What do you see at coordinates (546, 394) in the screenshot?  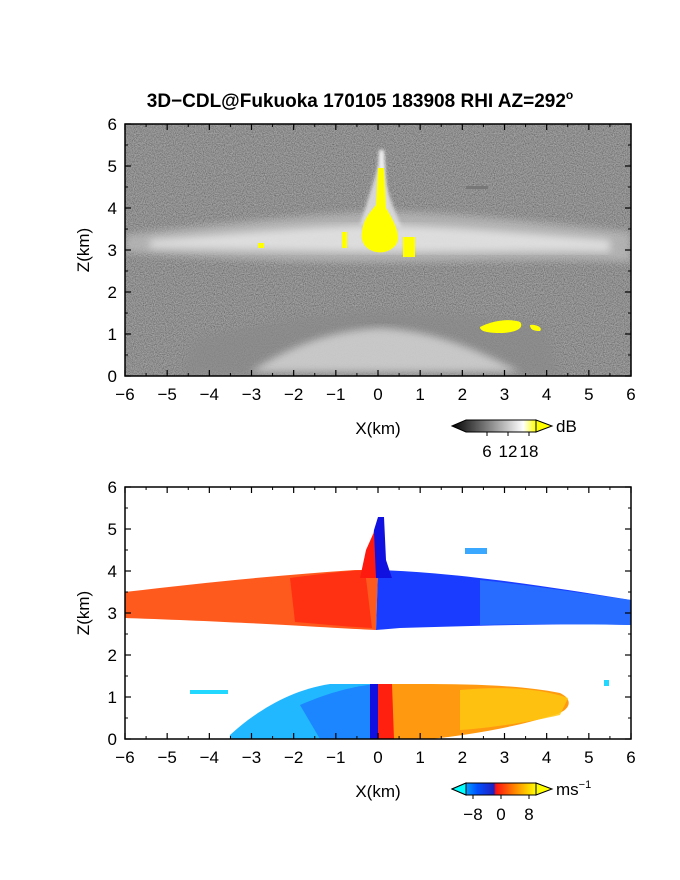 I see `reflectivity-x-tick-label: 4` at bounding box center [546, 394].